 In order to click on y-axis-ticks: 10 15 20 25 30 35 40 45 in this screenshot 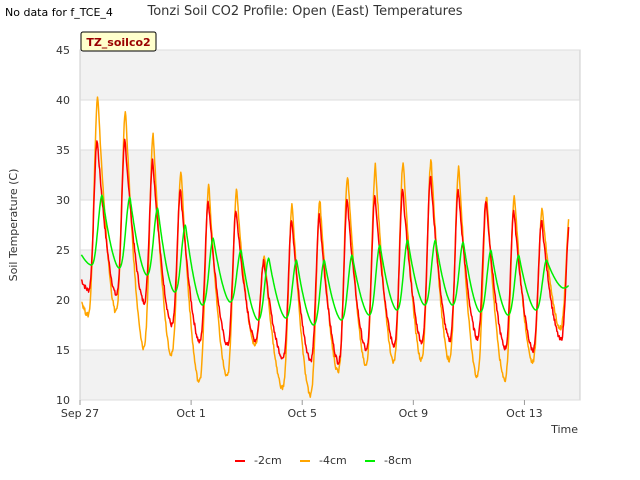, I will do `click(63, 225)`.